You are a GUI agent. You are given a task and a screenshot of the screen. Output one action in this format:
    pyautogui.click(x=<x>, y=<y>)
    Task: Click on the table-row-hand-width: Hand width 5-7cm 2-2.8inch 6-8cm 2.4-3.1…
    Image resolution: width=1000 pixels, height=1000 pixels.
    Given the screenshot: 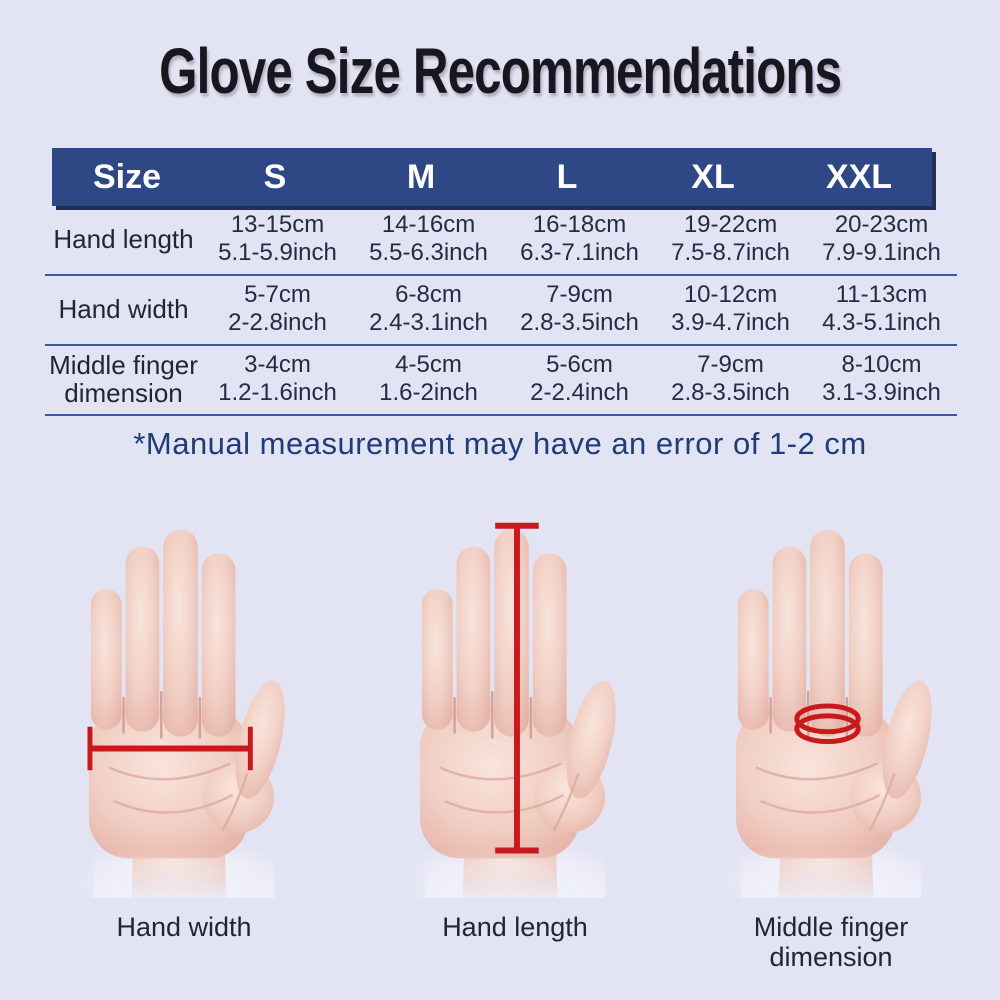 What is the action you would take?
    pyautogui.click(x=501, y=311)
    